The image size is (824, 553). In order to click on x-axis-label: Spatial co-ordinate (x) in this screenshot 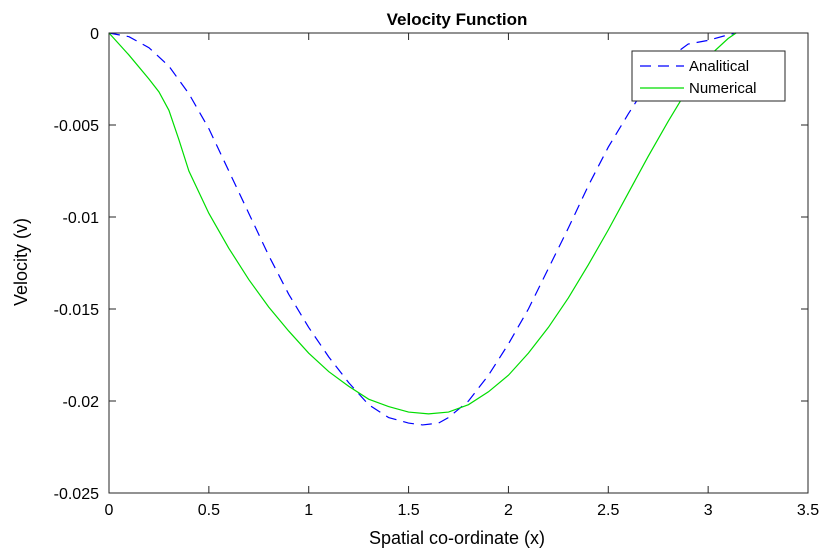, I will do `click(457, 538)`.